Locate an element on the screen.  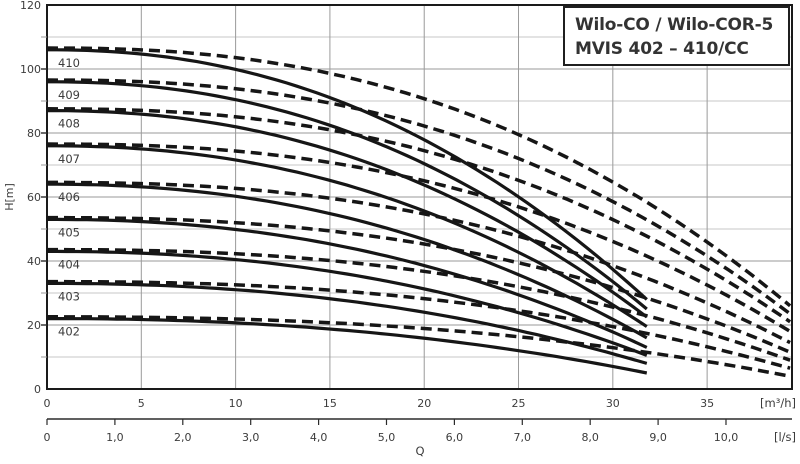
x-axis-m3h: 0 5 10 15 20 25 30 35 [m³/h] is located at coordinates (420, 403).